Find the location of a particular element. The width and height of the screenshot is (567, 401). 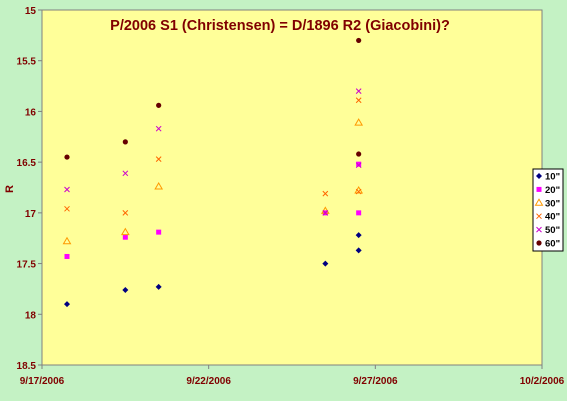

legend-label: 50" is located at coordinates (552, 230).